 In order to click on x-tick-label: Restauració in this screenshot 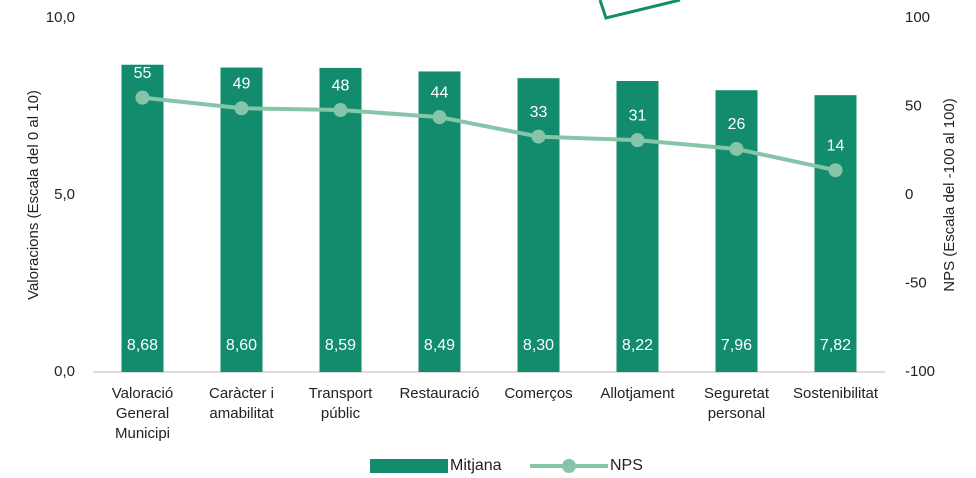, I will do `click(439, 393)`.